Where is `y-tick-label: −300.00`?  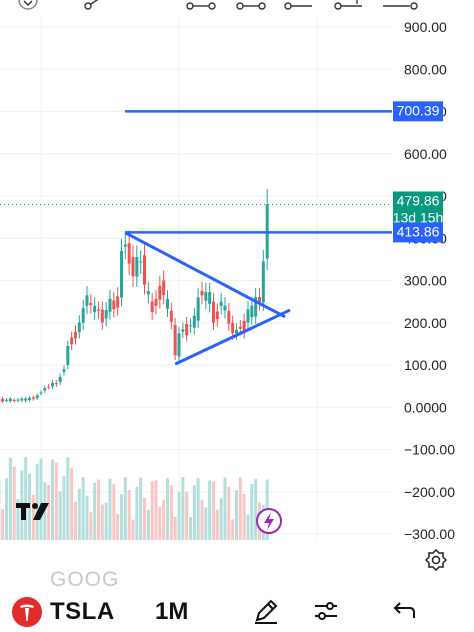
y-tick-label: −300.00 is located at coordinates (429, 534).